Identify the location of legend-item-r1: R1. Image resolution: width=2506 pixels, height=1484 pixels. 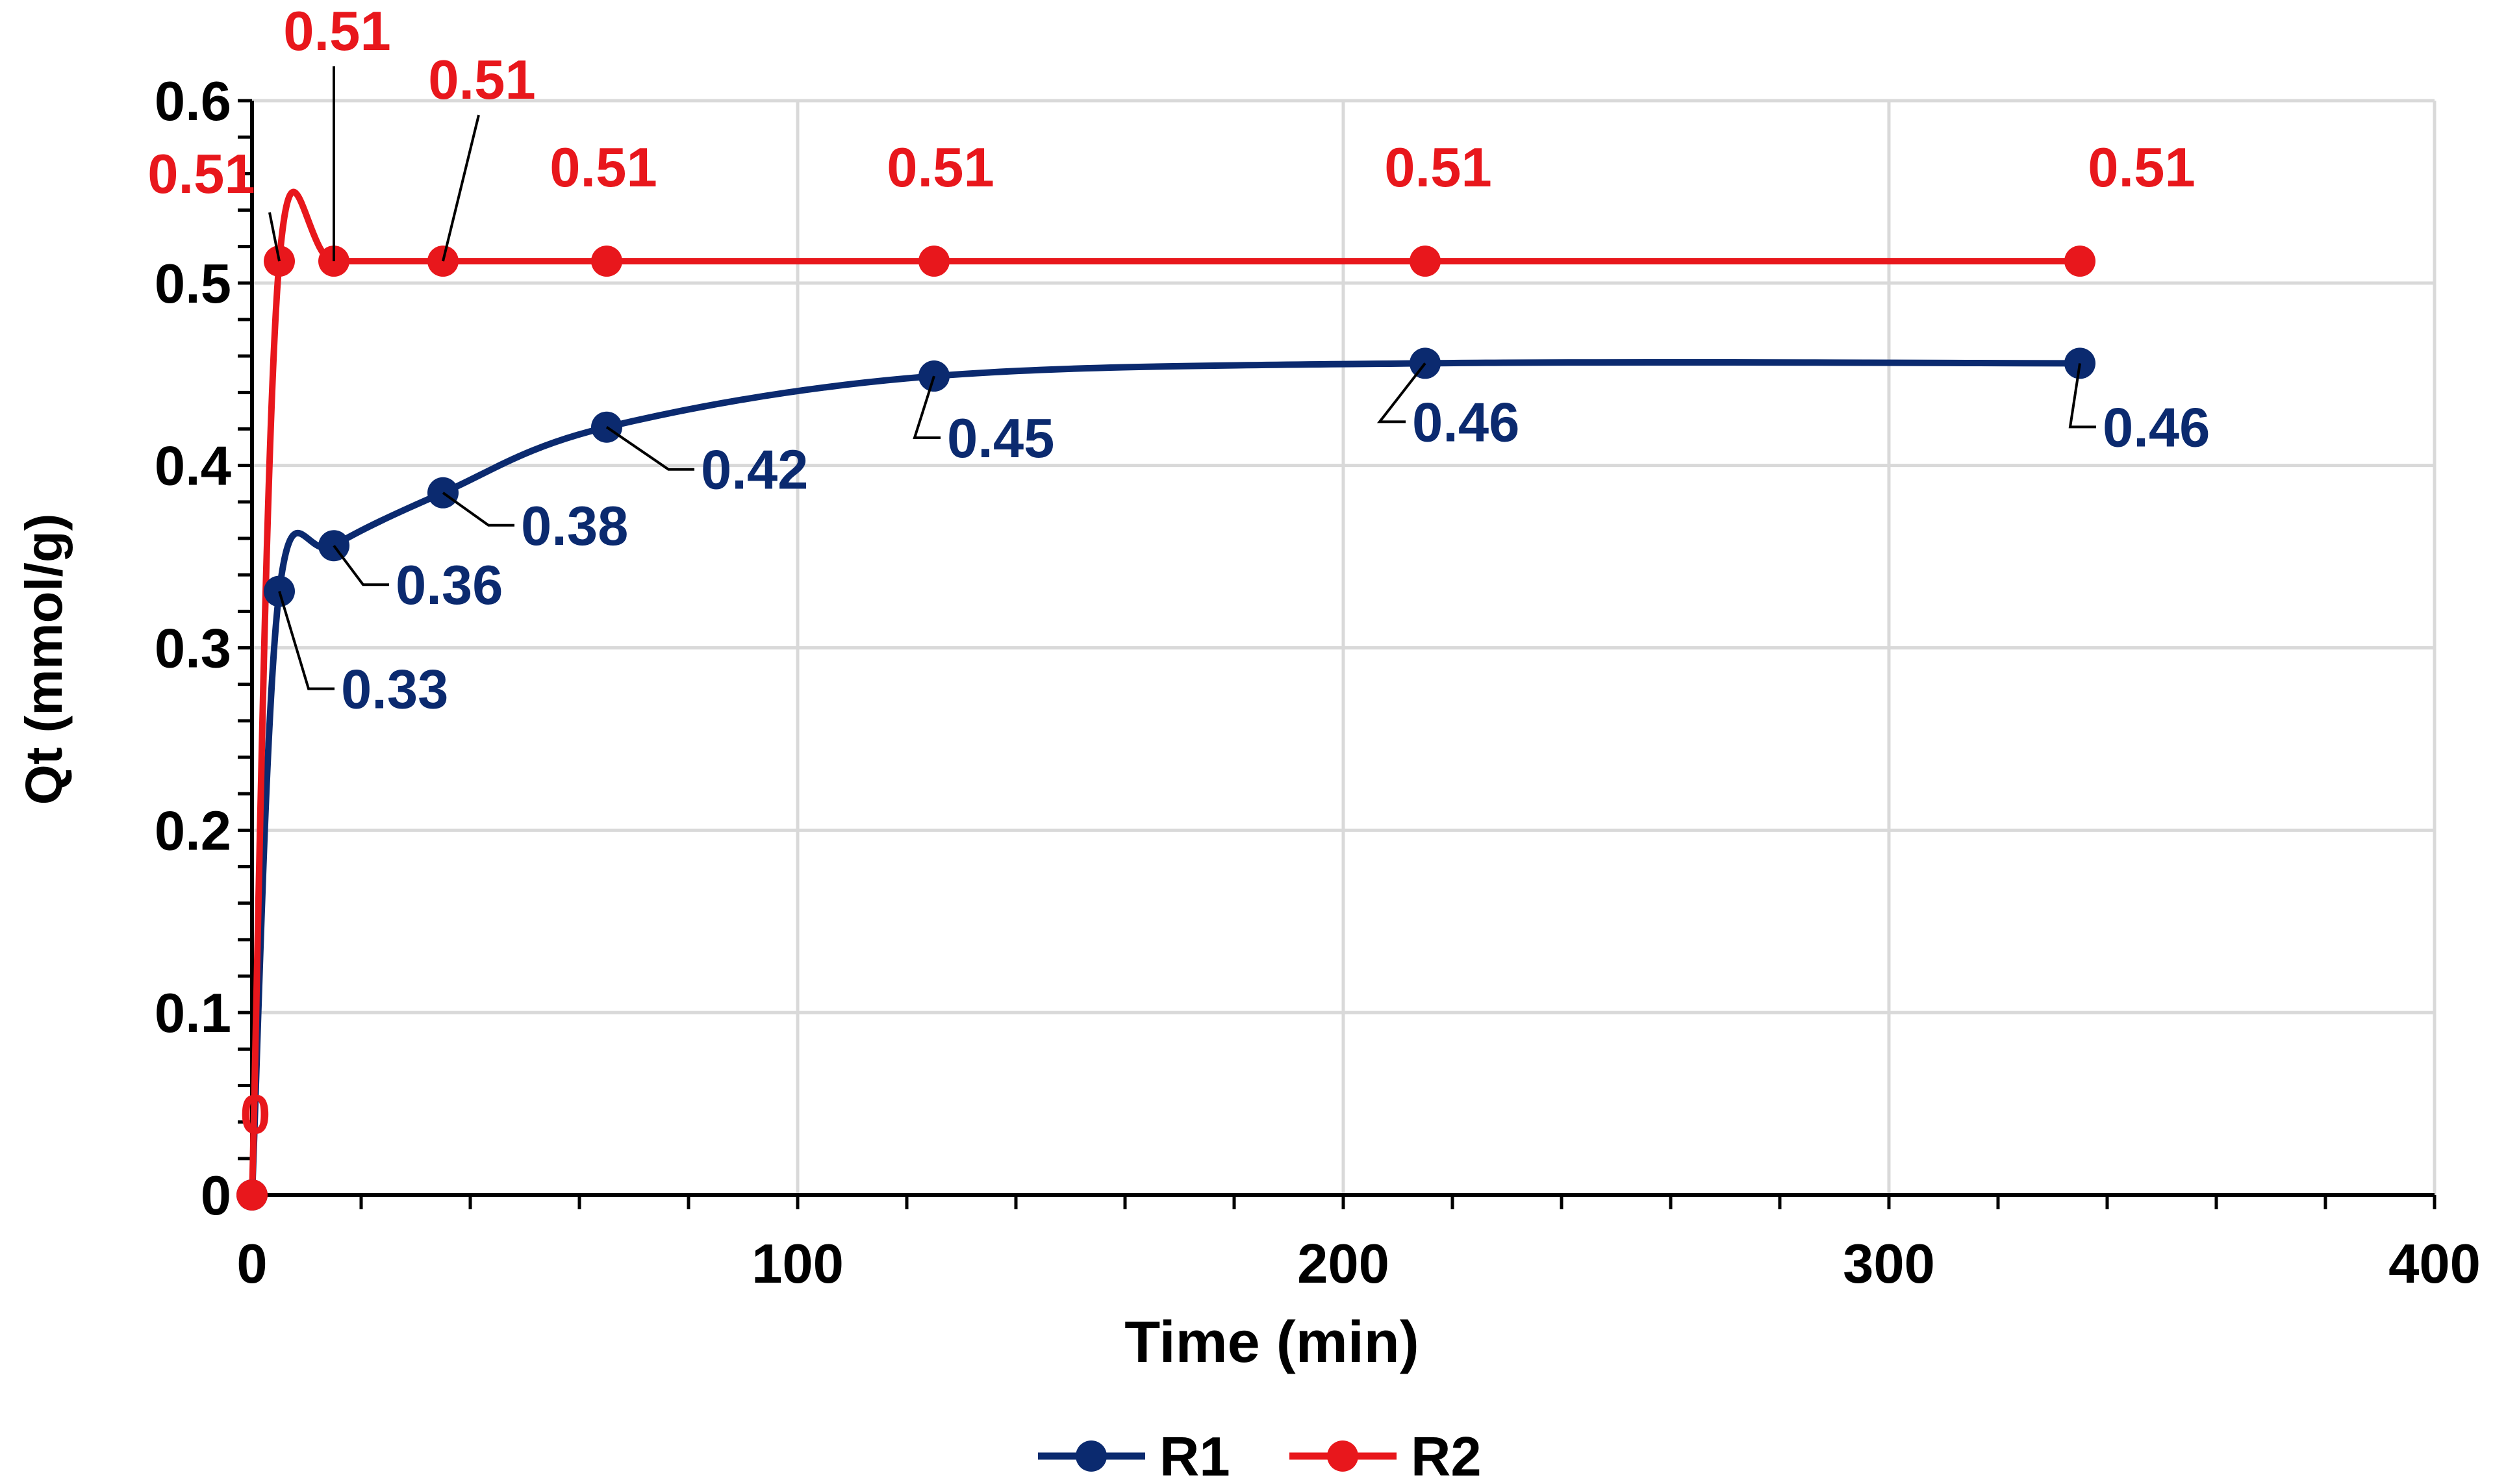
(1134, 1455).